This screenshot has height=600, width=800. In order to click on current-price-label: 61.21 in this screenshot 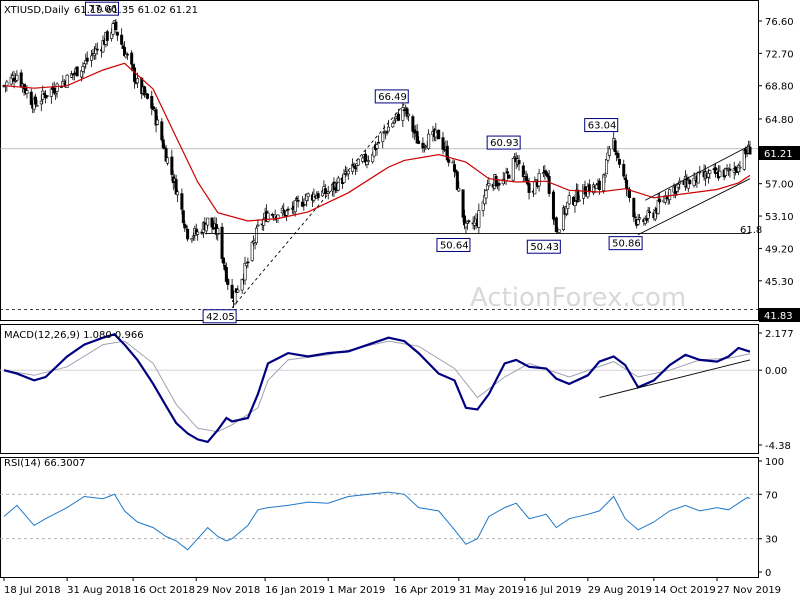, I will do `click(778, 154)`.